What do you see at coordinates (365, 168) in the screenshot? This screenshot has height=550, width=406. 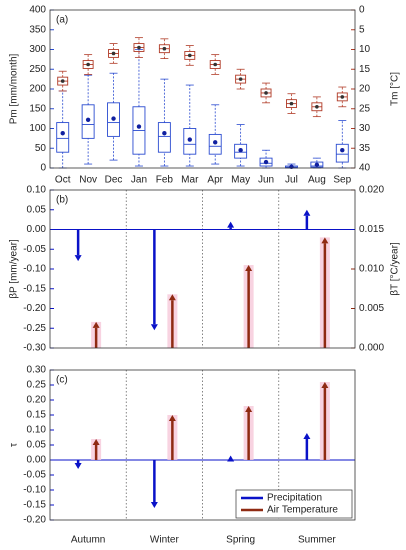 I see `y2-tick-label: 40` at bounding box center [365, 168].